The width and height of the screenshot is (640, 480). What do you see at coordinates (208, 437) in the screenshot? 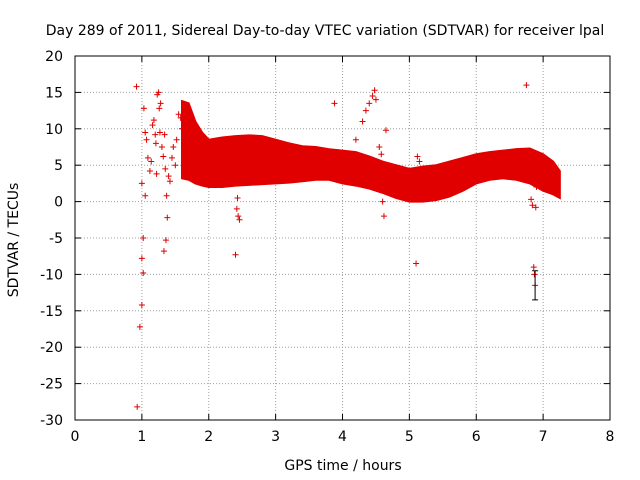
I see `x-tick-label: 2` at bounding box center [208, 437].